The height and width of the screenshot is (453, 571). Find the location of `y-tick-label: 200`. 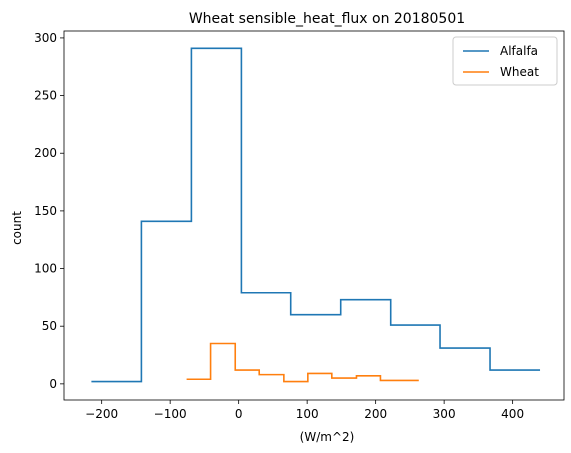

y-tick-label: 200 is located at coordinates (45, 153).